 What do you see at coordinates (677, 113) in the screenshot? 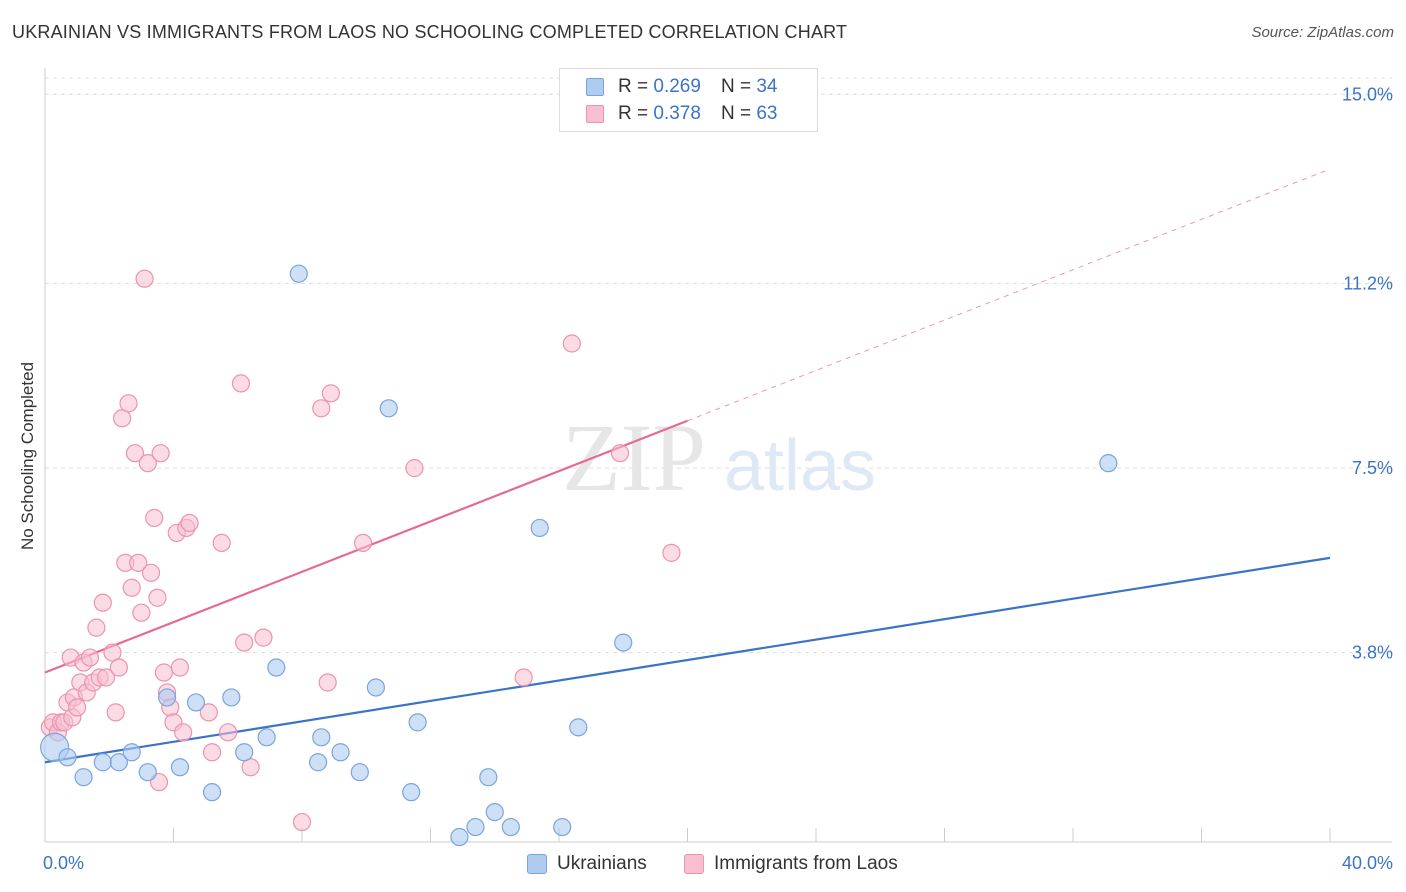
I see `legend-r-value: 0.378` at bounding box center [677, 113].